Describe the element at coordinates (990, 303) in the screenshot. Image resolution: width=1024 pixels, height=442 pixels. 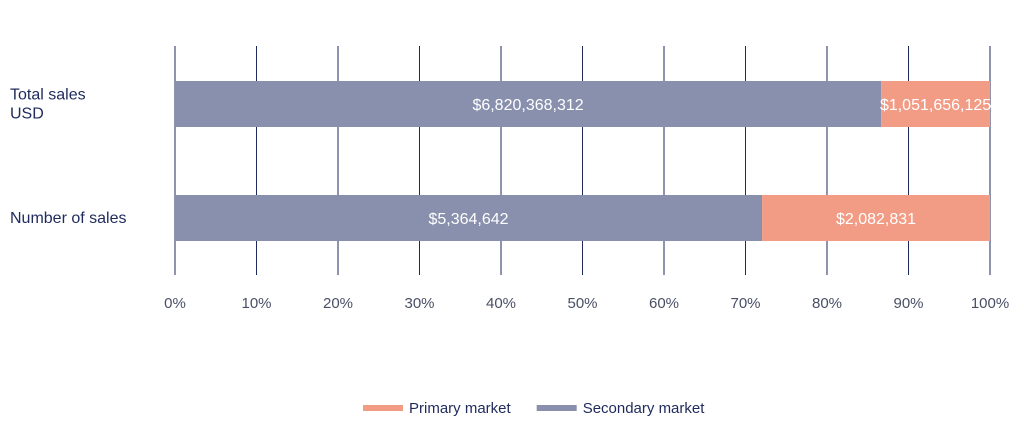
I see `x-tick-label: 100%` at that location.